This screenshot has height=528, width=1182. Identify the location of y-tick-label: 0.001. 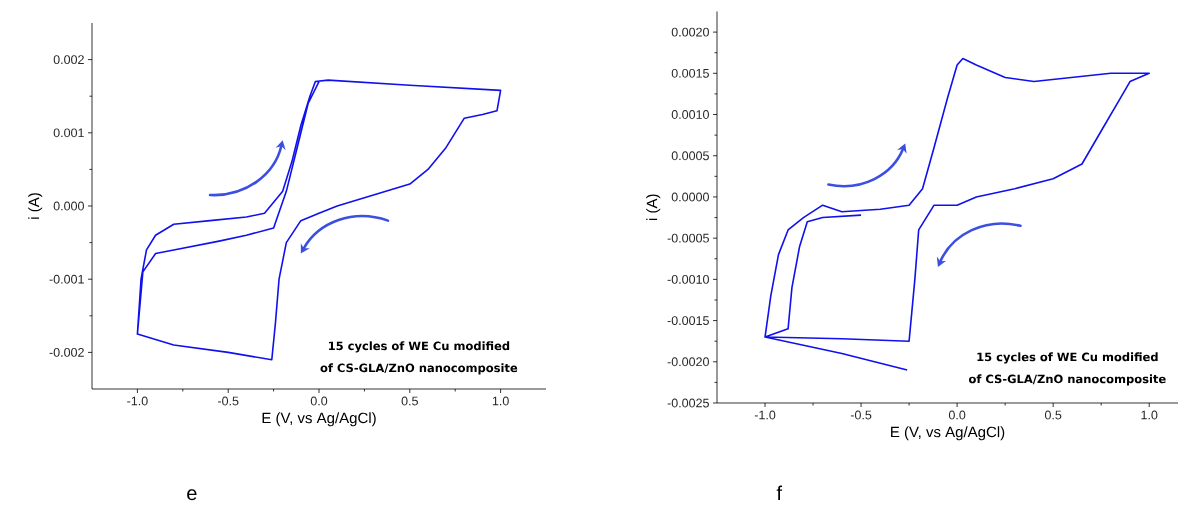
(68, 133).